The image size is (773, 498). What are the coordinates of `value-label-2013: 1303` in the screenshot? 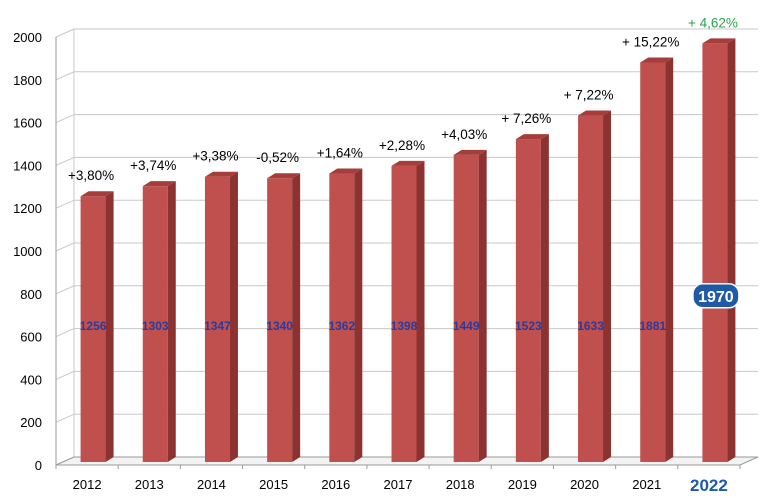 It's located at (155, 326).